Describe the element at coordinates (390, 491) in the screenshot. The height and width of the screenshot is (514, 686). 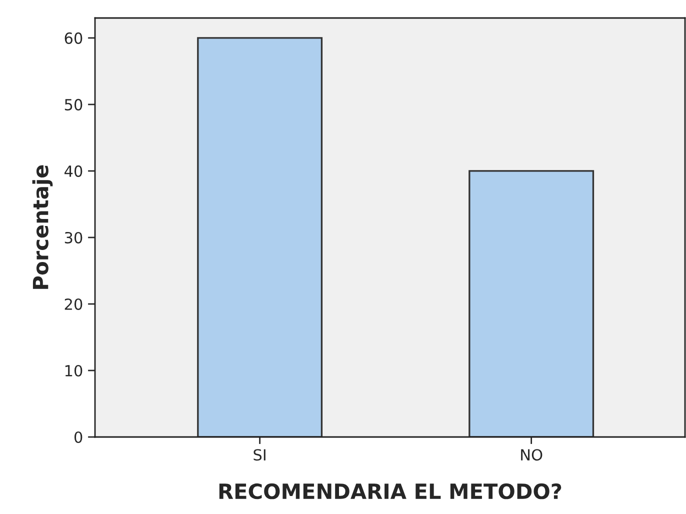
I see `x-axis-title: RECOMENDARIA EL METODO?` at that location.